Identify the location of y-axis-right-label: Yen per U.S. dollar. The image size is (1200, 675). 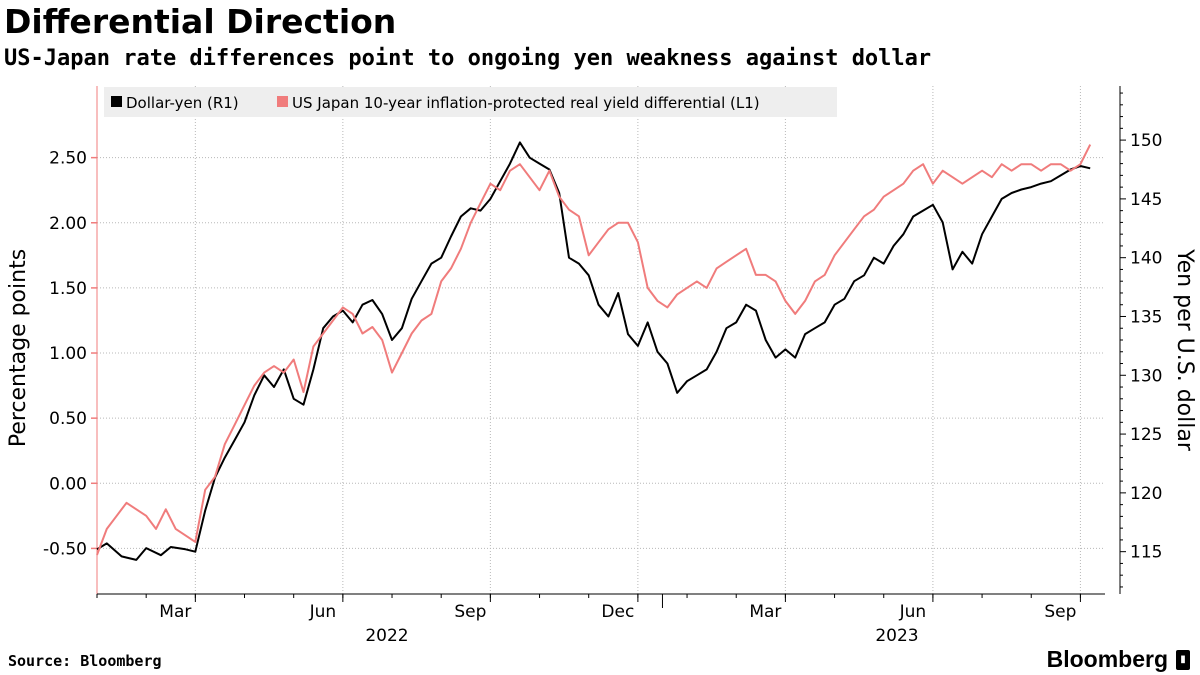
(1184, 350).